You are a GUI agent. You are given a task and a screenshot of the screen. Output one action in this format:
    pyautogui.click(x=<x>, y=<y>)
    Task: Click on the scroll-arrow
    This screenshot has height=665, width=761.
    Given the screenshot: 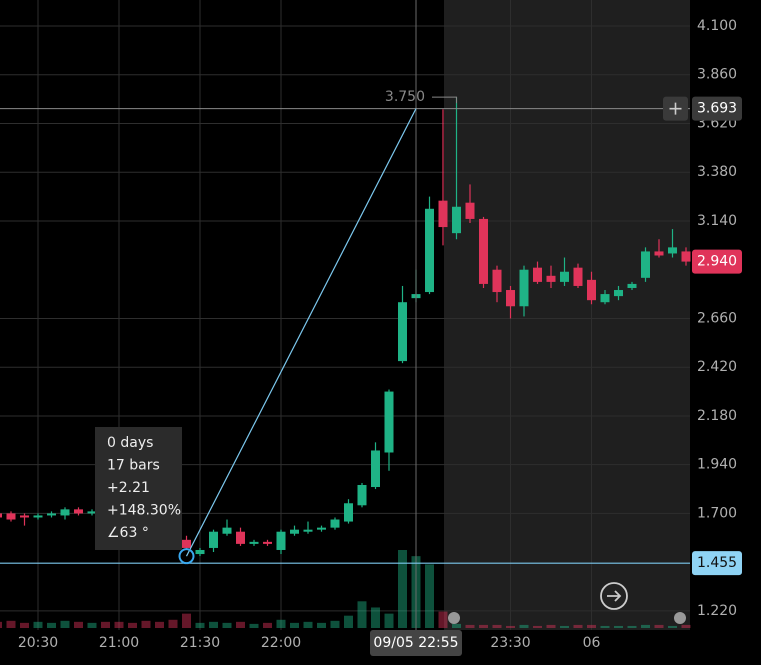 What is the action you would take?
    pyautogui.click(x=614, y=596)
    